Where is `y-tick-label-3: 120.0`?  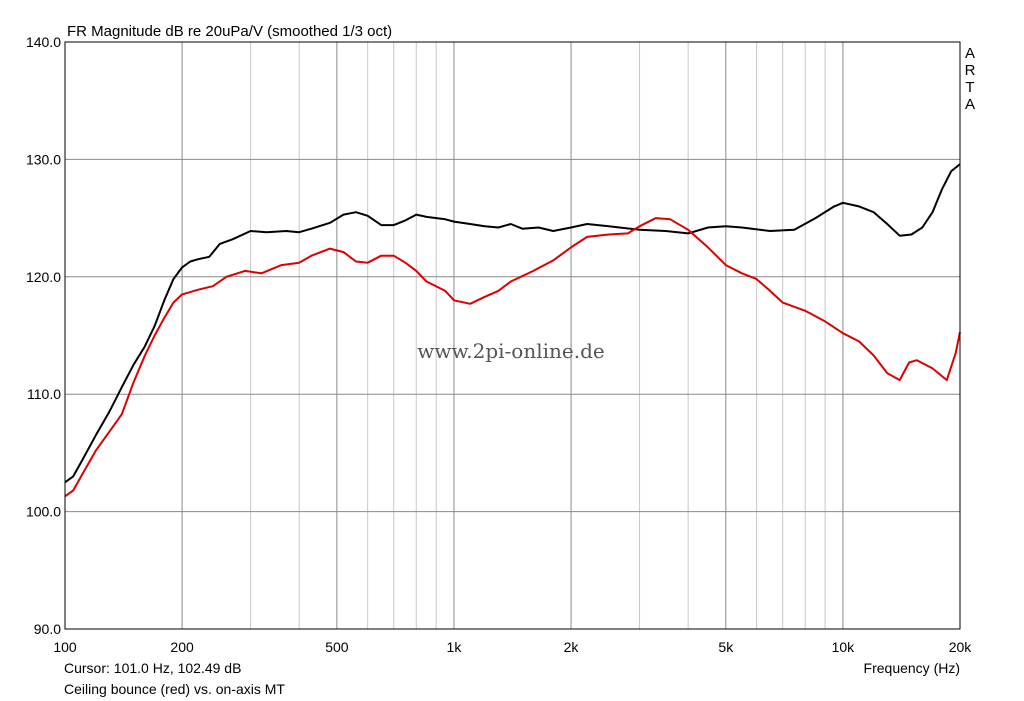
y-tick-label-3: 120.0 is located at coordinates (43, 277).